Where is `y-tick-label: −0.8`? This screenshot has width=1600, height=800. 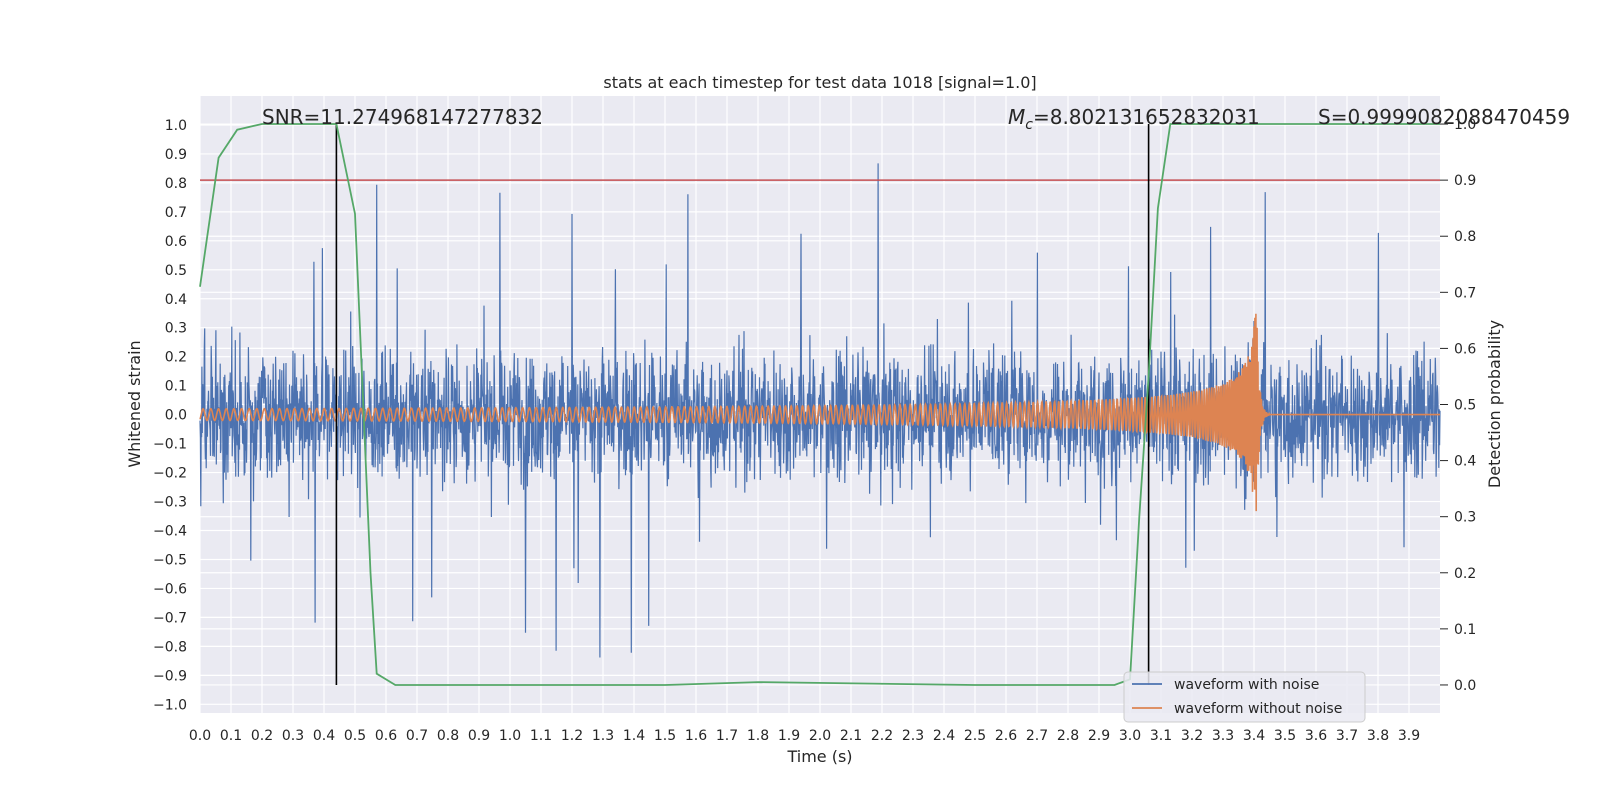 y-tick-label: −0.8 is located at coordinates (170, 647).